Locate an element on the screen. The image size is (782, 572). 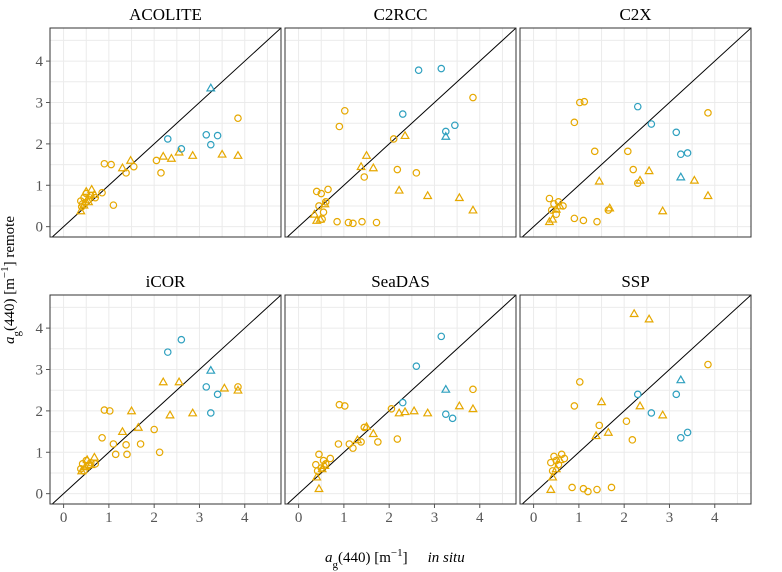
identity-line is located at coordinates (636, 399).